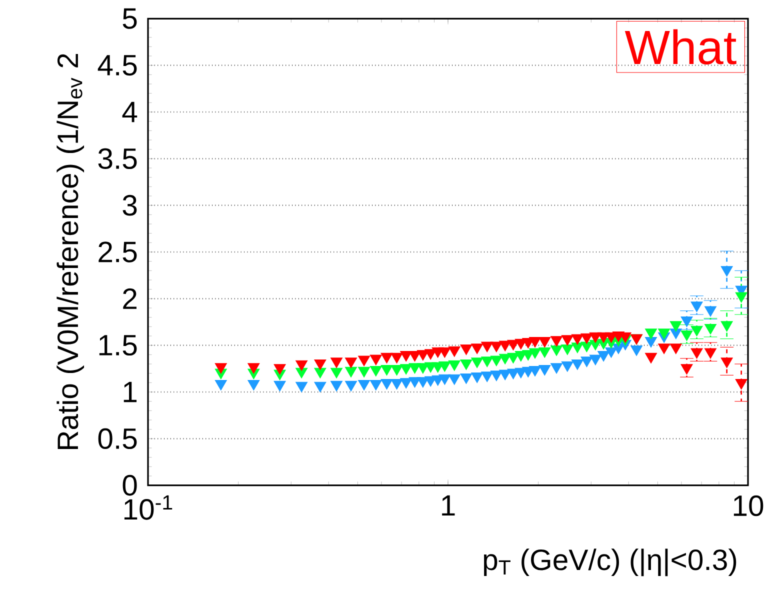  Describe the element at coordinates (680, 47) in the screenshot. I see `annotation: What` at that location.